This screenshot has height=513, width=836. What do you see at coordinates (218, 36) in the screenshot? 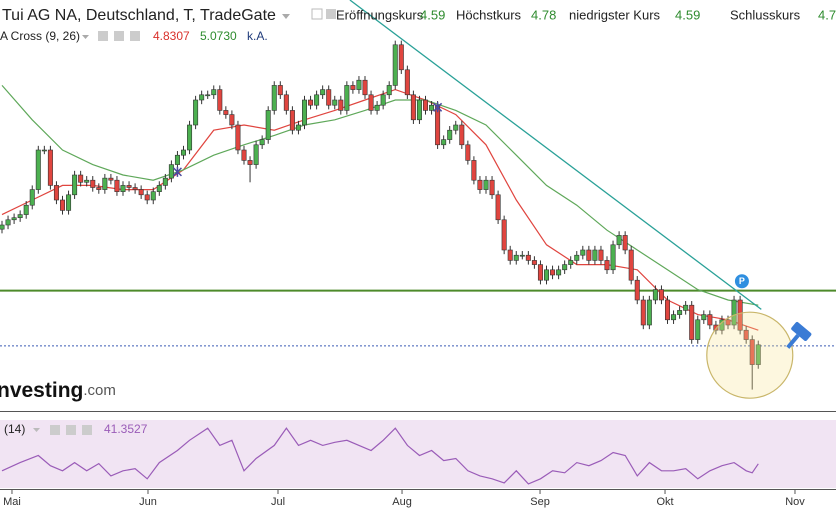
I see `indicator-value: 5.0730` at bounding box center [218, 36].